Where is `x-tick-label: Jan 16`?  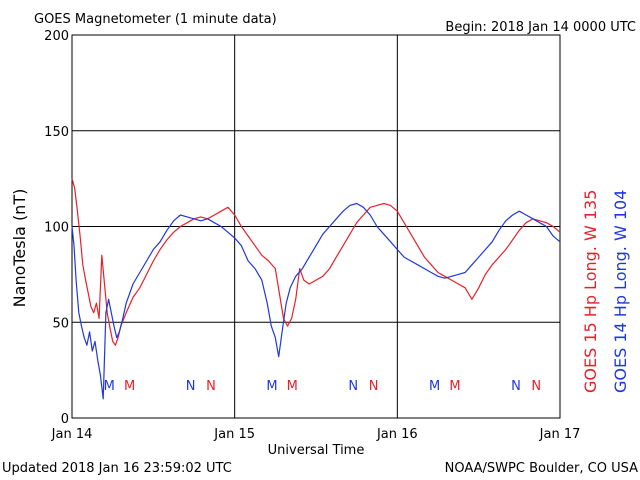 x-tick-label: Jan 16 is located at coordinates (397, 434).